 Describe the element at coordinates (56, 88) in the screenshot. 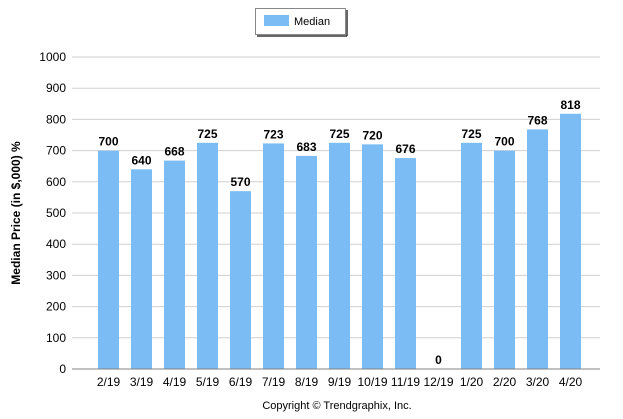

I see `y-tick-label: 900` at that location.